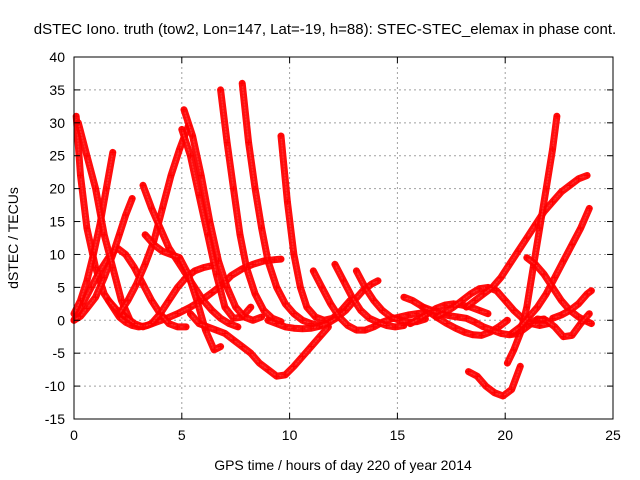  What do you see at coordinates (398, 435) in the screenshot?
I see `x-tick-label: 15` at bounding box center [398, 435].